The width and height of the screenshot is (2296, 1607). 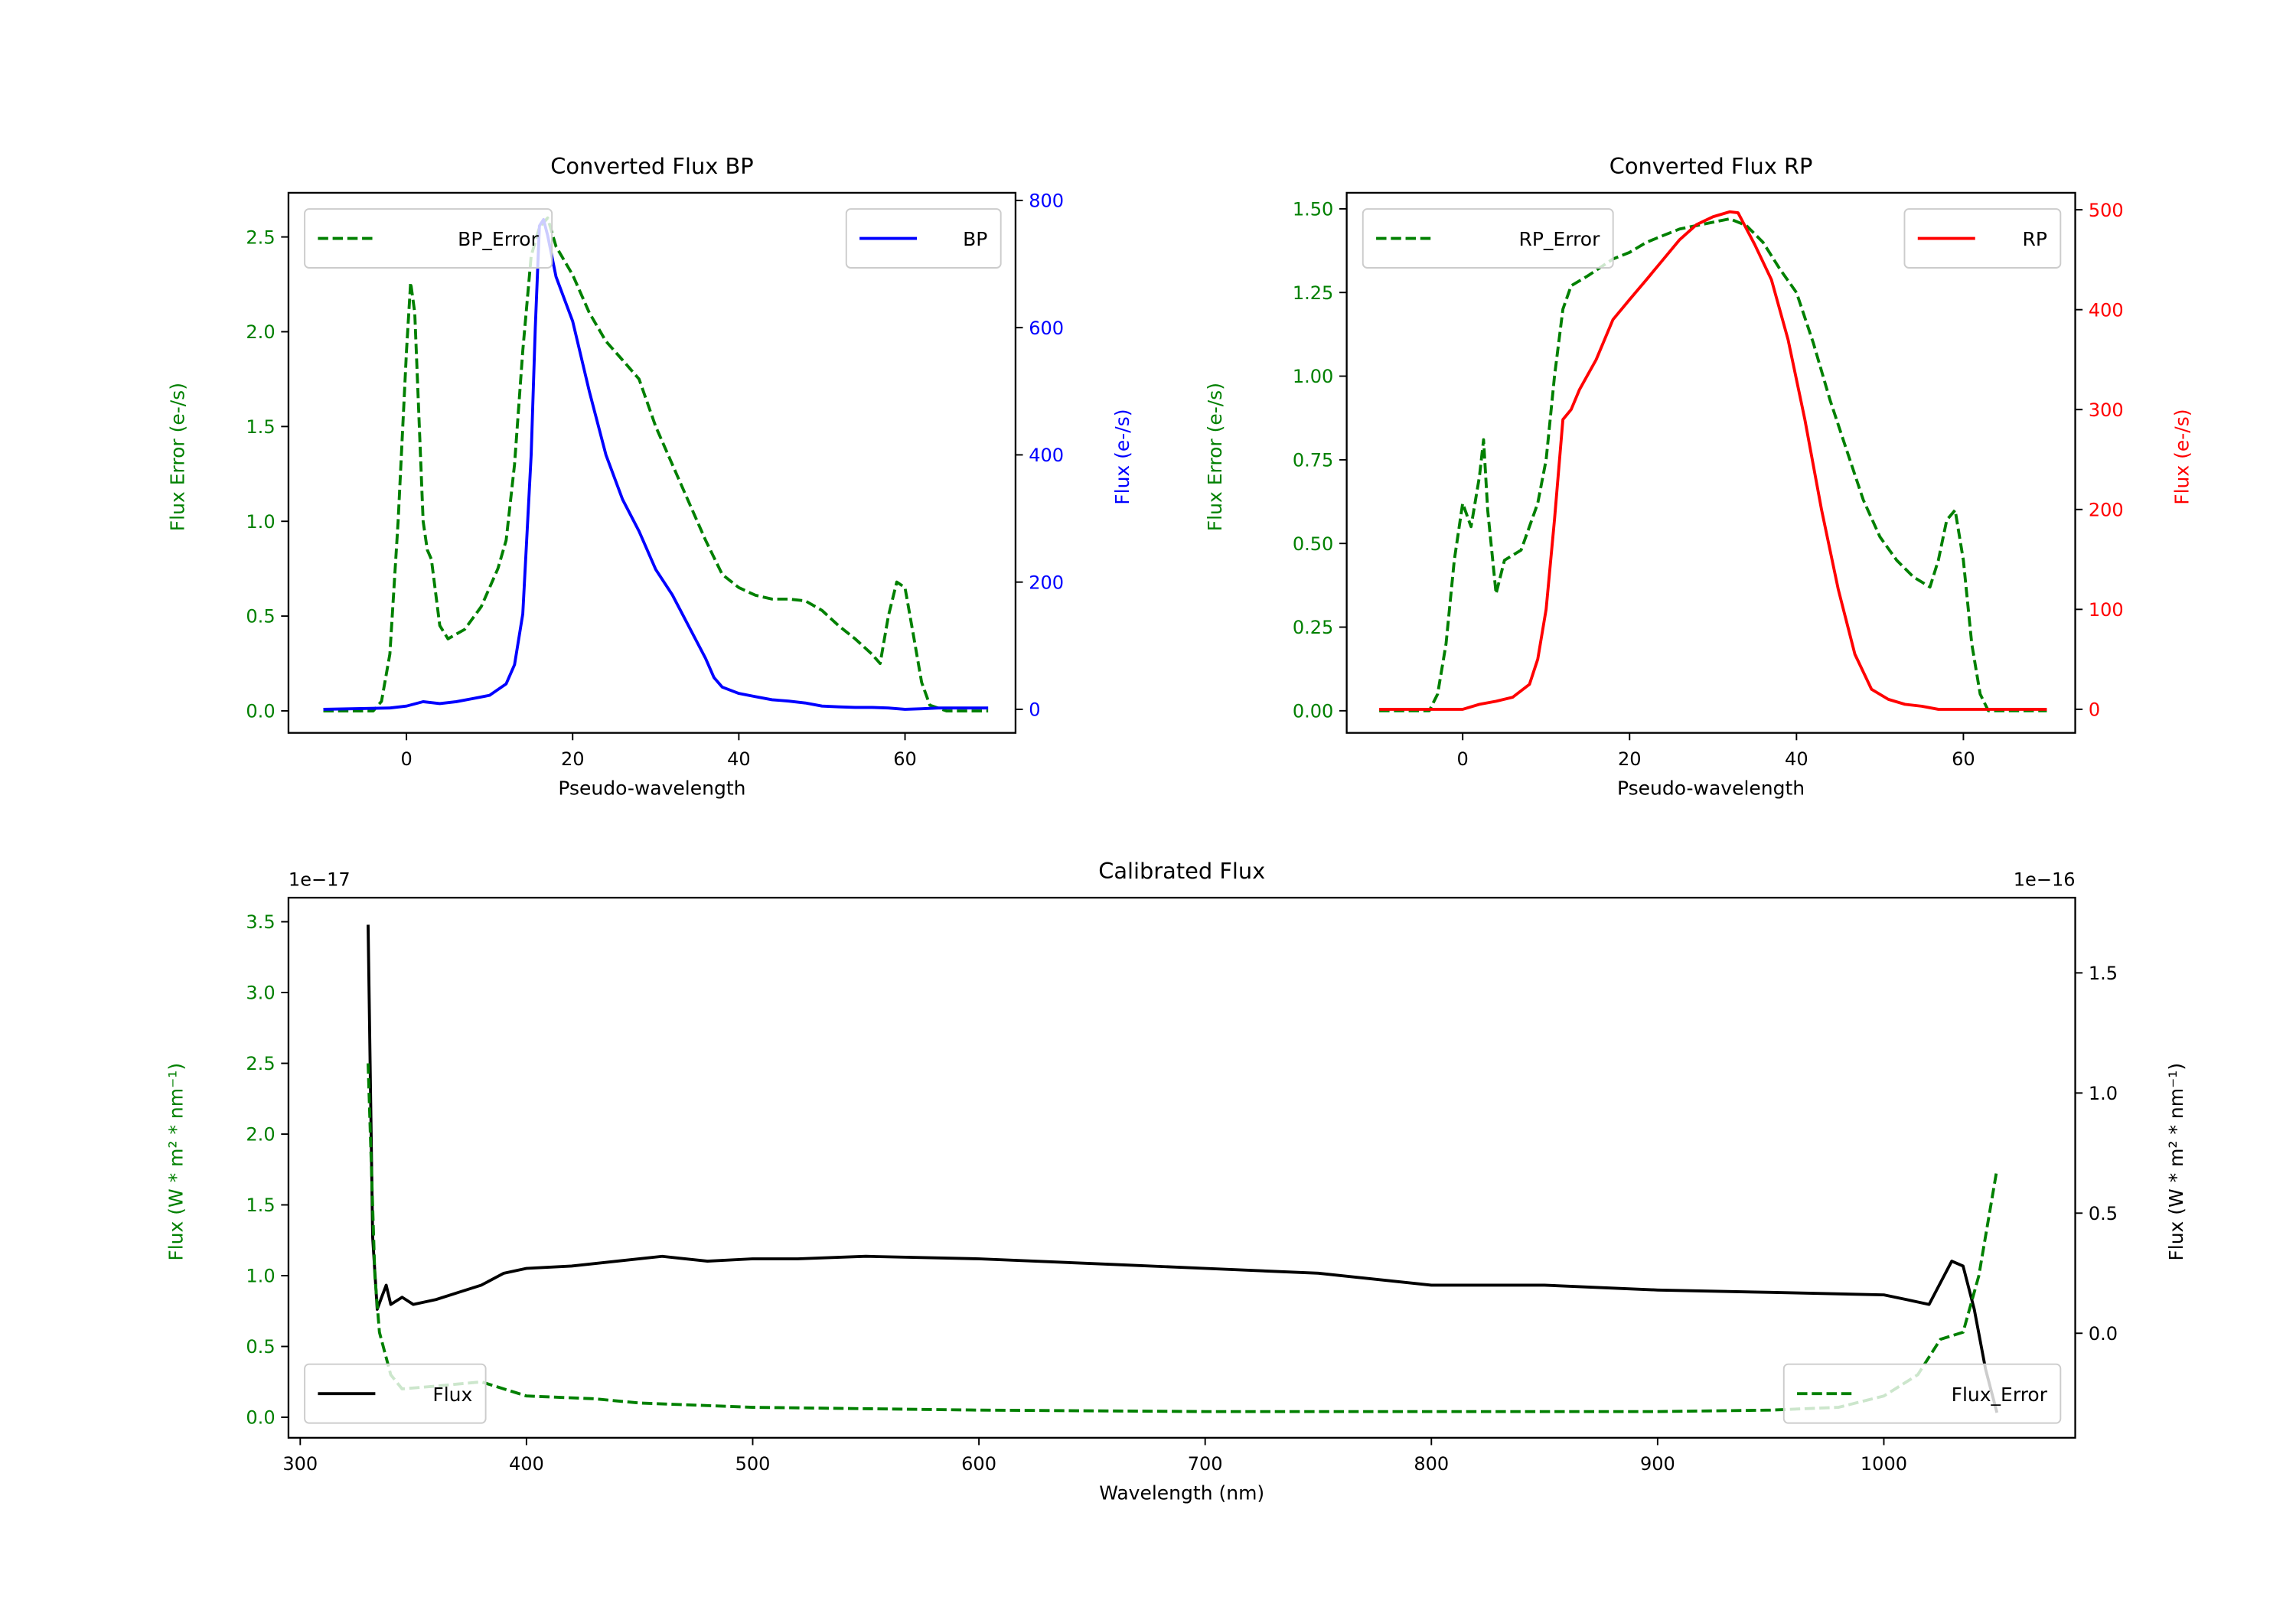 What do you see at coordinates (1313, 293) in the screenshot?
I see `y-left-tick-label: 1.25` at bounding box center [1313, 293].